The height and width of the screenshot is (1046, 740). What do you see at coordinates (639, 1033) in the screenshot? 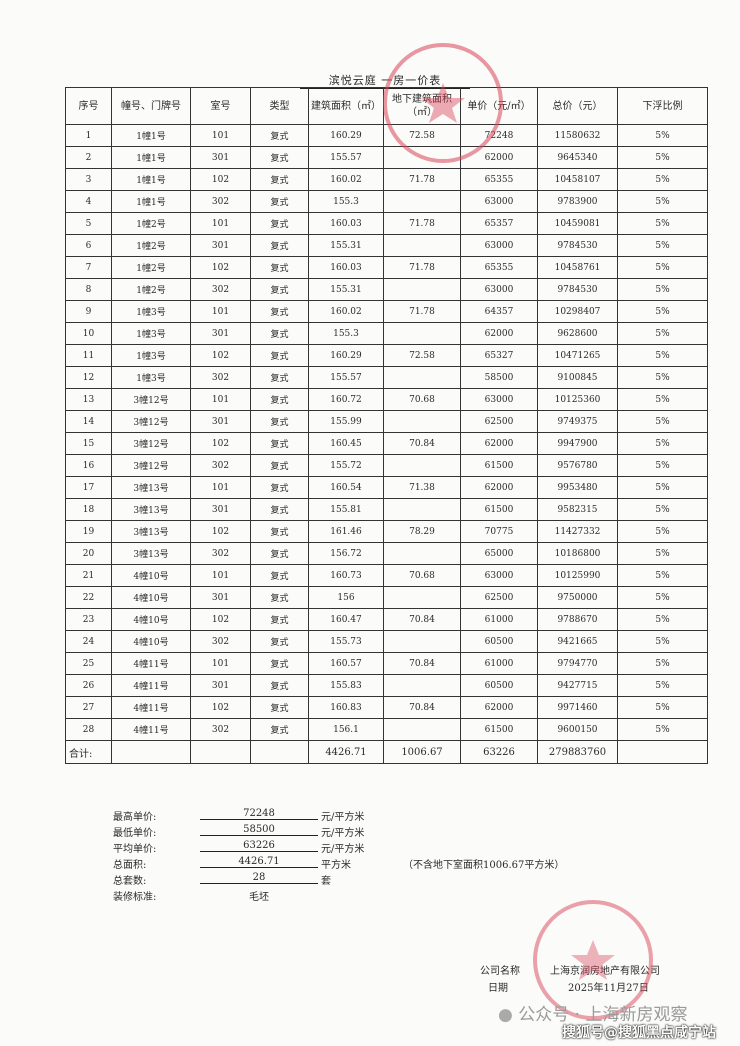
I see `sohu-watermark: 搜狐号@搜狐黑点咸宁站` at bounding box center [639, 1033].